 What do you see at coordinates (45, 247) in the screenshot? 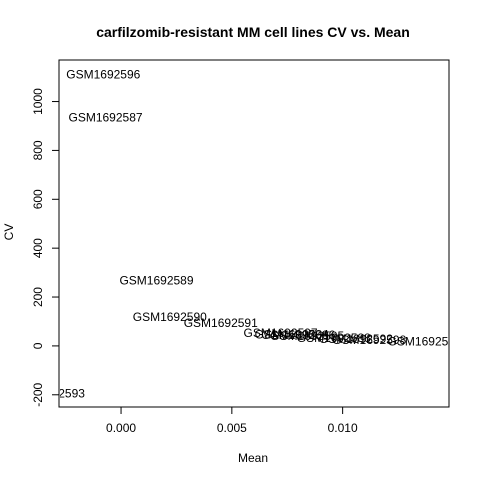
I see `y-axis: -200 0 200 400 600 800 1000` at bounding box center [45, 247].